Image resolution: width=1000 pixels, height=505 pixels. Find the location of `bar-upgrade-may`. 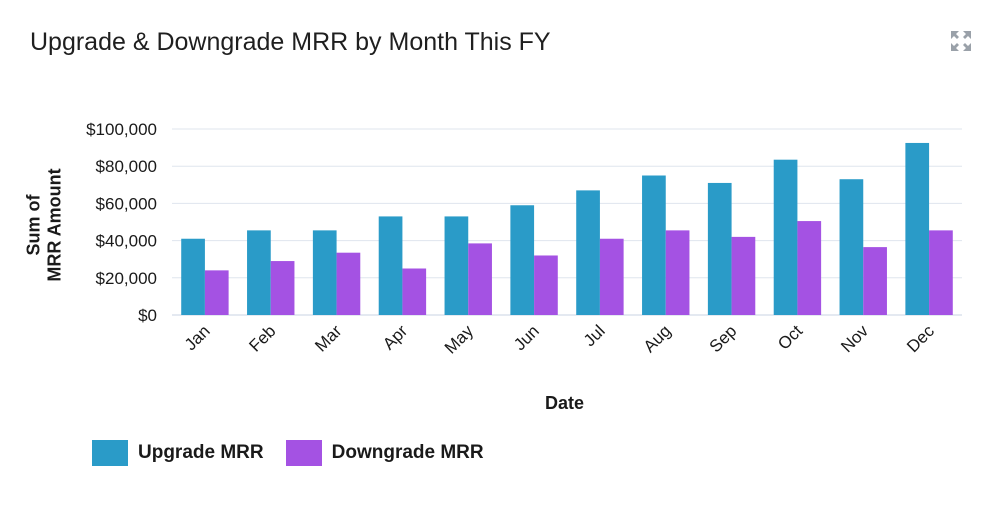

bar-upgrade-may is located at coordinates (456, 265).